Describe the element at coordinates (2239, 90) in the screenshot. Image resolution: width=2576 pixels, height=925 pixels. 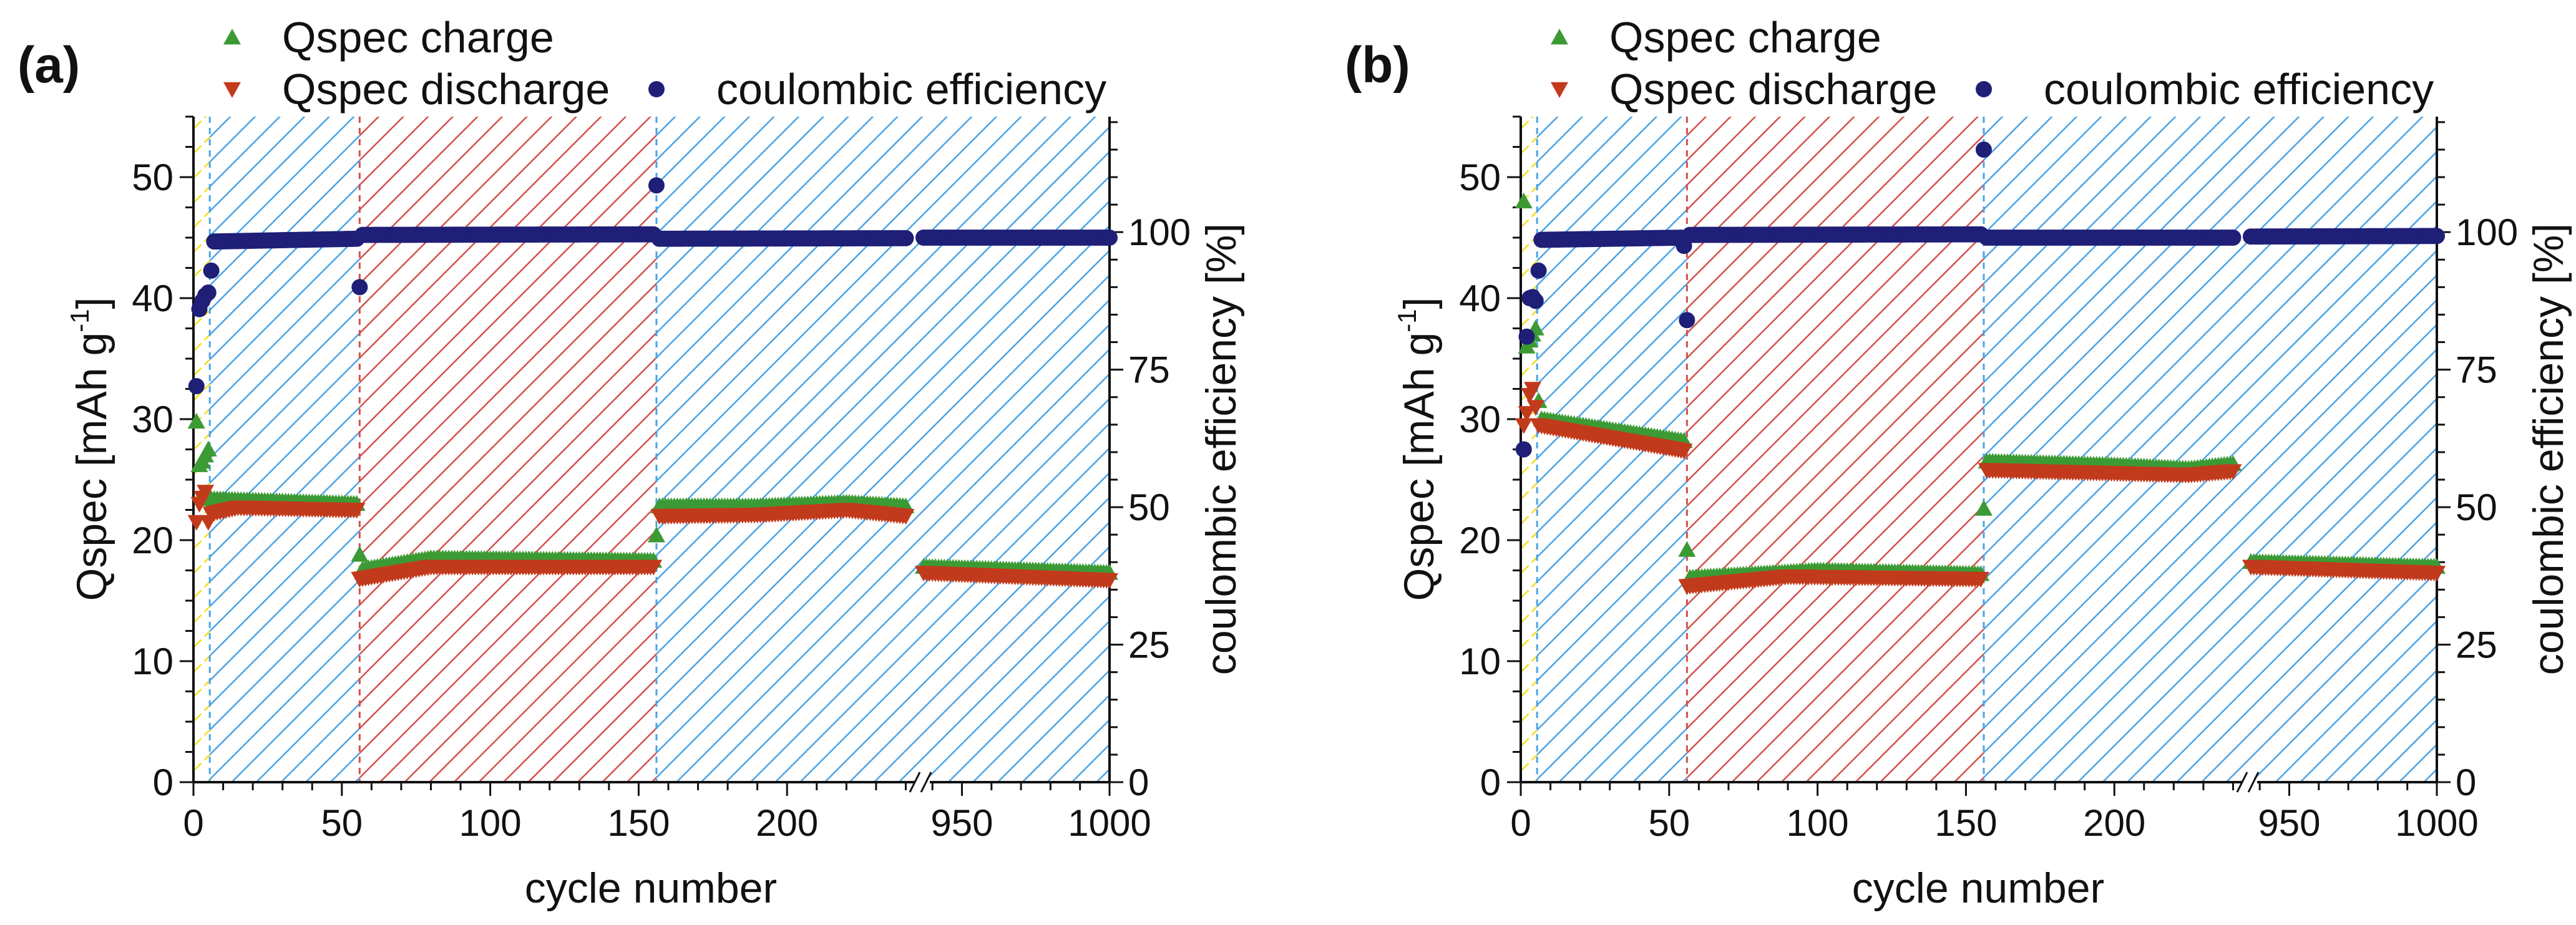
I see `legend-label-efficiency: coulombic efficiency` at that location.